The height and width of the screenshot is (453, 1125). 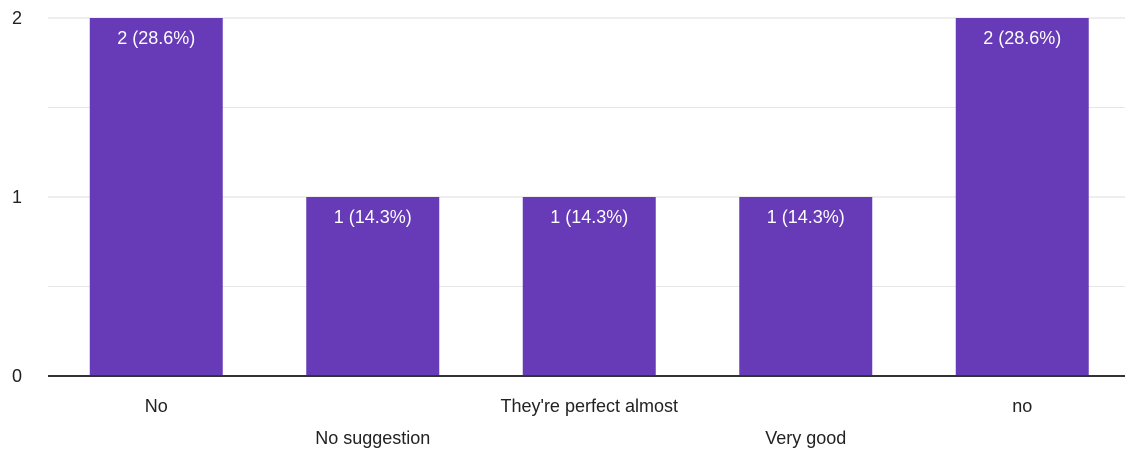 What do you see at coordinates (589, 406) in the screenshot?
I see `x-category-label: They're perfect almost` at bounding box center [589, 406].